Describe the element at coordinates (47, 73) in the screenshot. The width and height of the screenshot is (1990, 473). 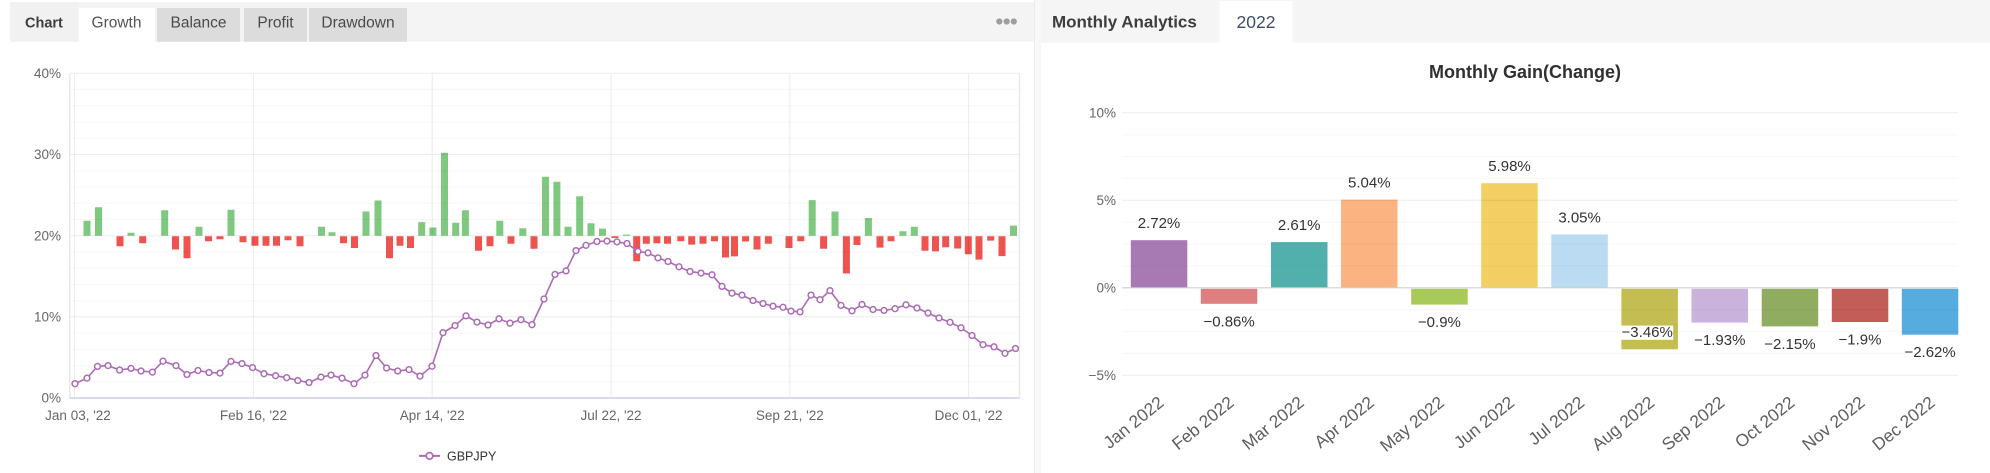
I see `svg-text: 40%` at that location.